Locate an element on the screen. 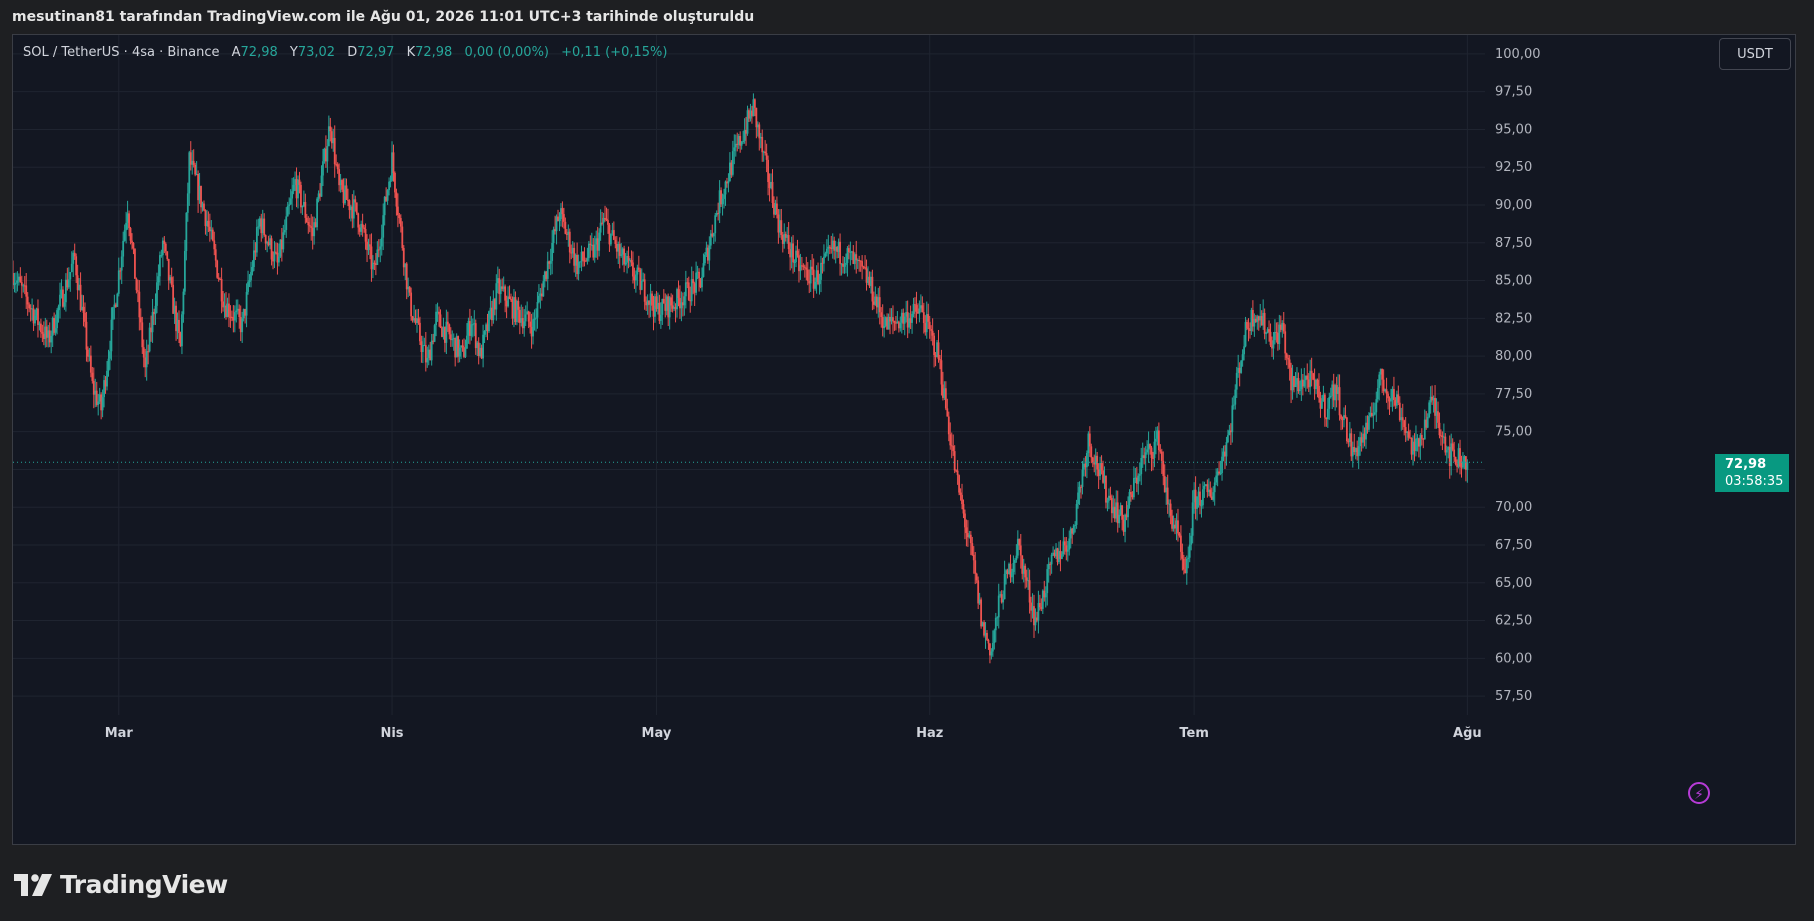 The width and height of the screenshot is (1814, 921). symbol-name: SOL / TetherUS · 4sa · Binance is located at coordinates (121, 52).